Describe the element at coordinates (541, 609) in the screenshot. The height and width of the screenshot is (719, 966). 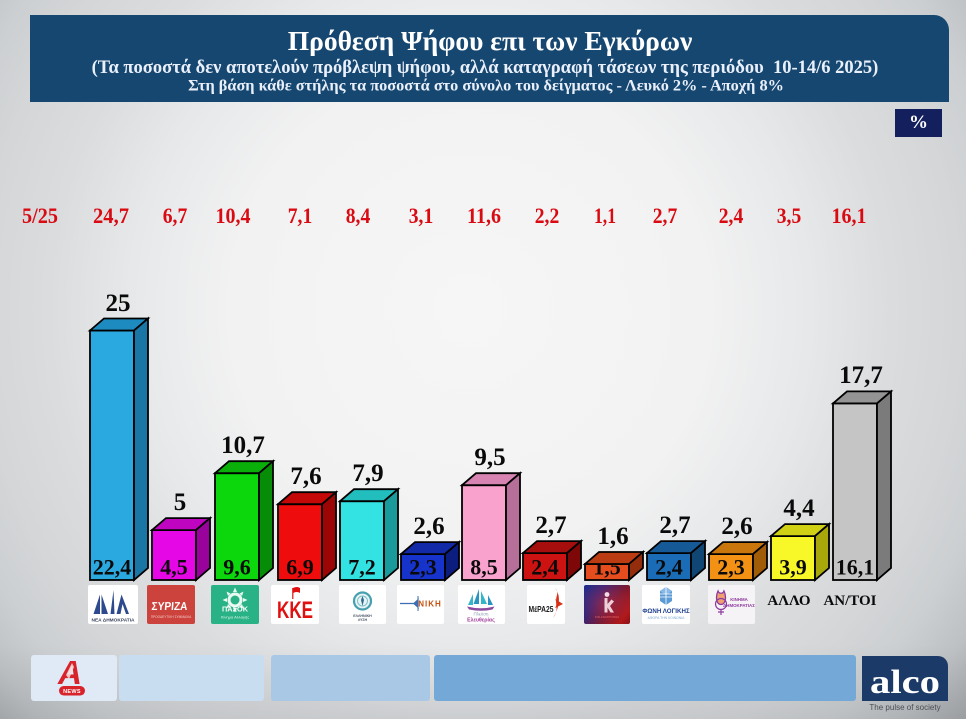
I see `svg-text: ΜέΡΑ25` at that location.